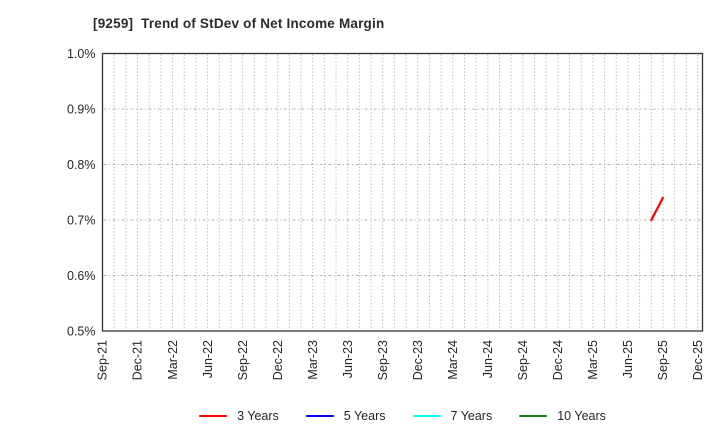 This screenshot has width=720, height=440. What do you see at coordinates (471, 416) in the screenshot?
I see `legend-label-7-years: 7 Years` at bounding box center [471, 416].